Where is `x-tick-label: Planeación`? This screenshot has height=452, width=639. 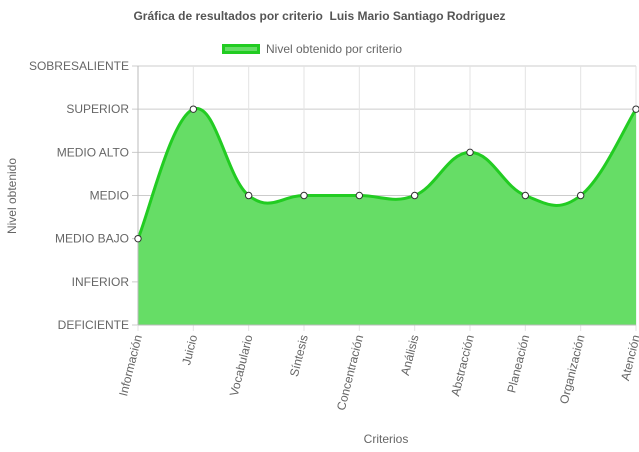 x-tick-label: Planeación is located at coordinates (518, 363).